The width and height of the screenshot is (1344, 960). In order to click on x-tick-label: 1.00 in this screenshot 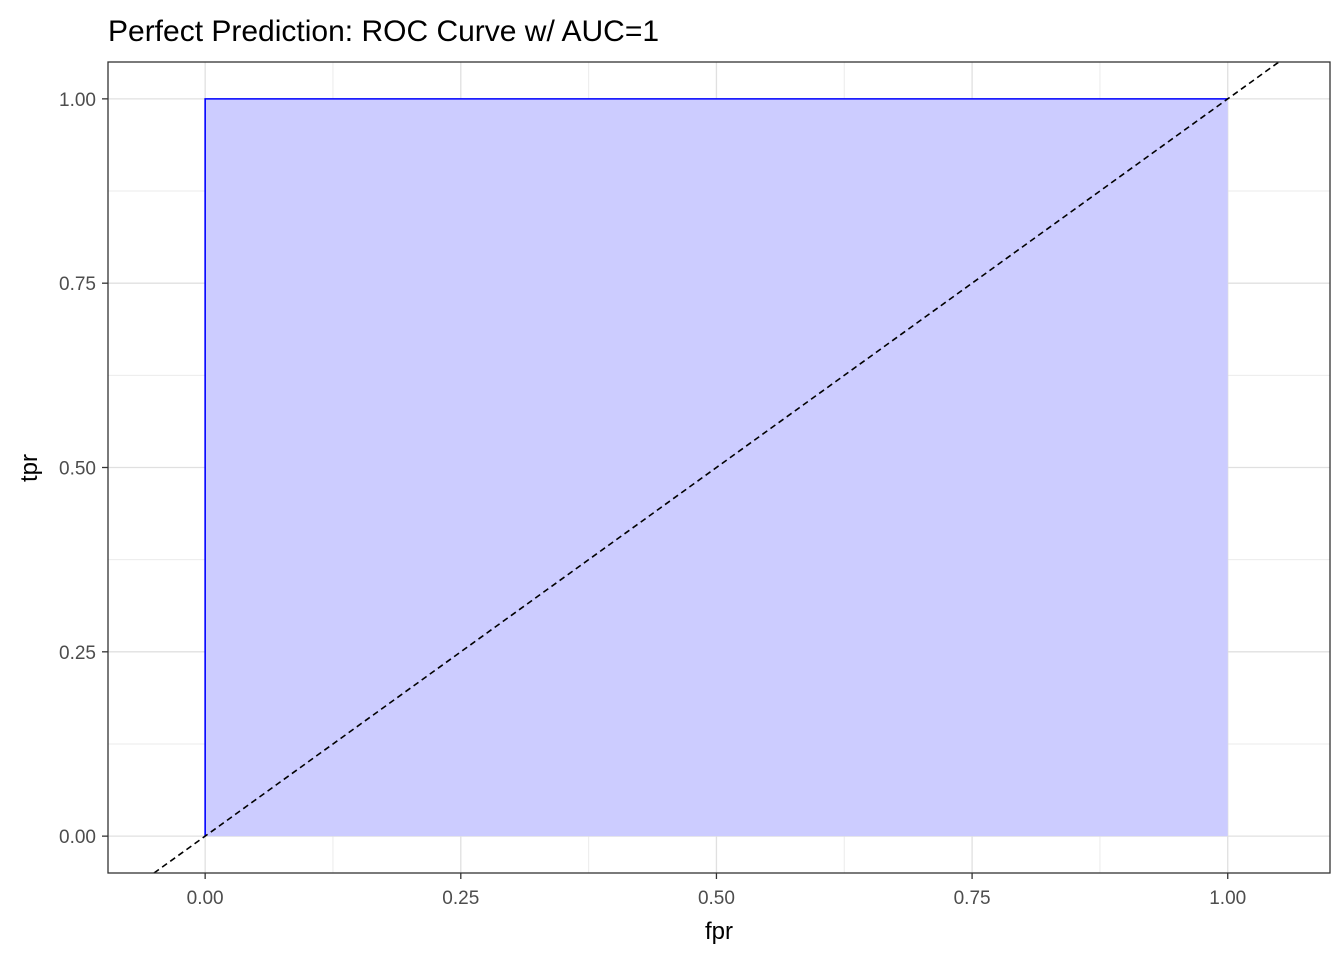, I will do `click(1227, 898)`.